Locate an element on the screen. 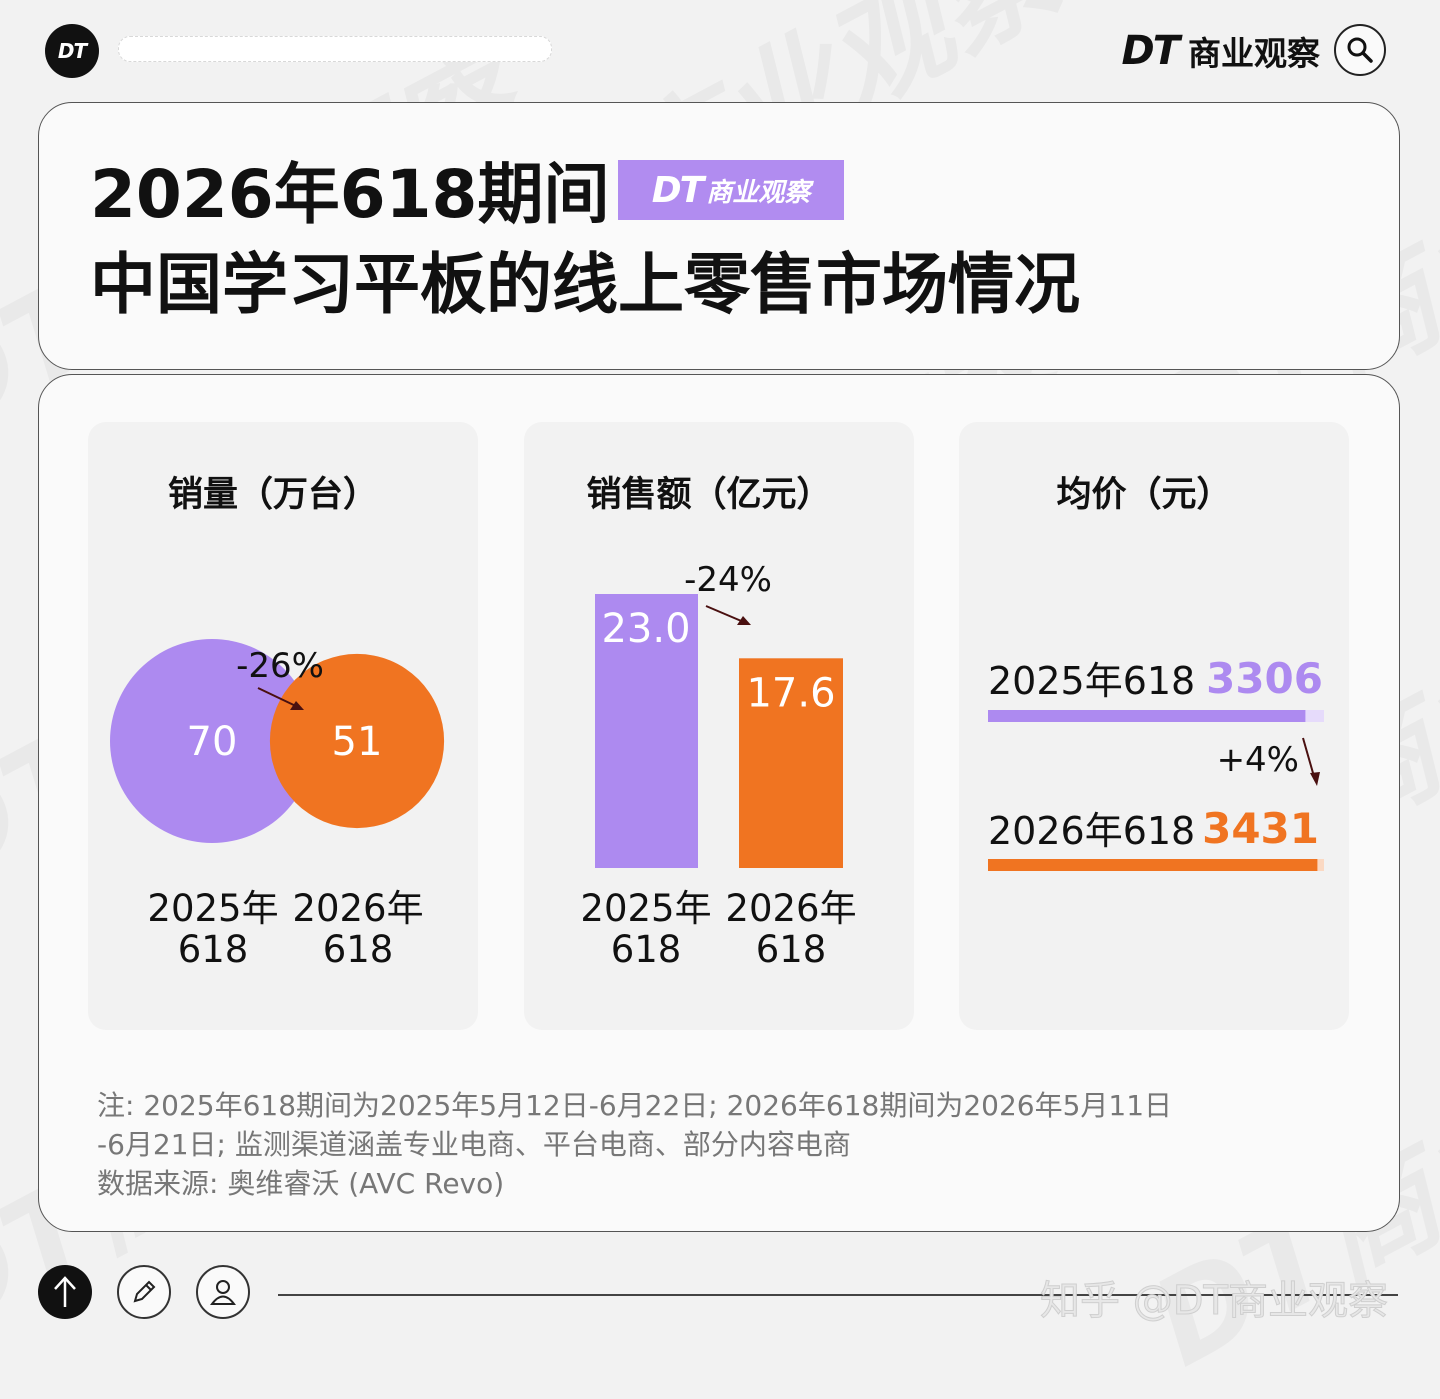  badge-name: 商业观察 is located at coordinates (758, 192).